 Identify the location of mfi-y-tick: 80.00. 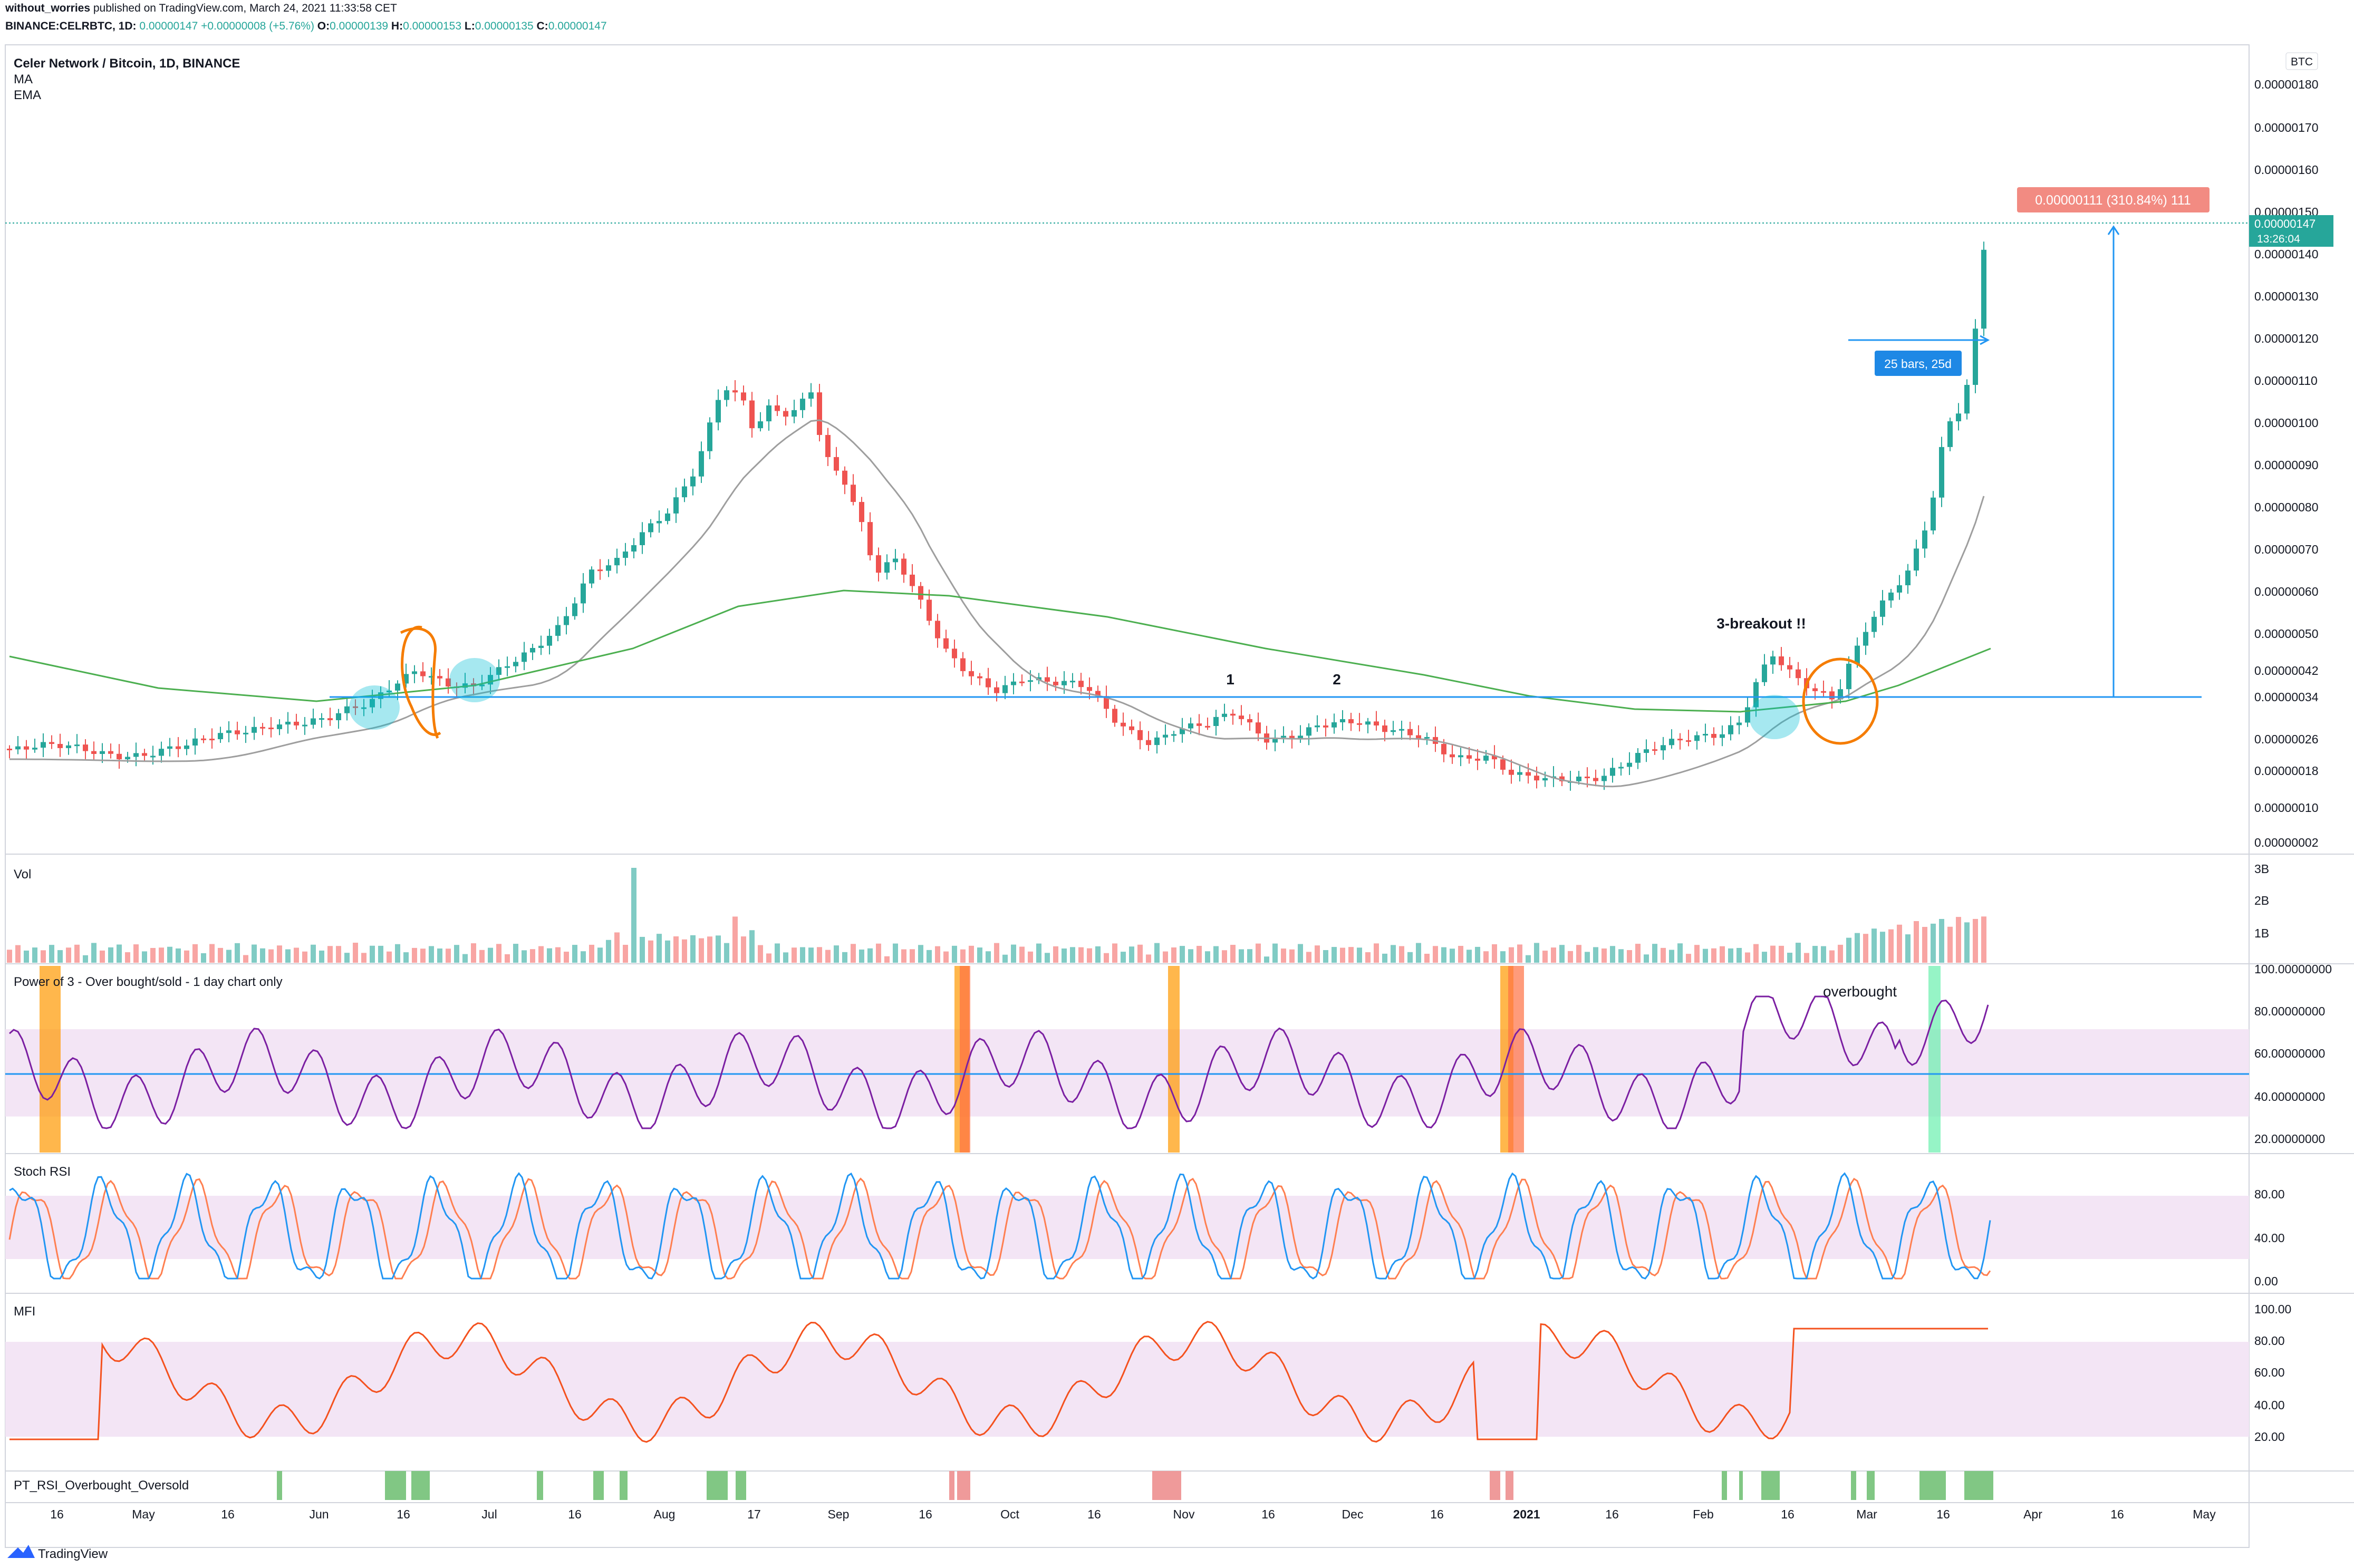
(2269, 1341).